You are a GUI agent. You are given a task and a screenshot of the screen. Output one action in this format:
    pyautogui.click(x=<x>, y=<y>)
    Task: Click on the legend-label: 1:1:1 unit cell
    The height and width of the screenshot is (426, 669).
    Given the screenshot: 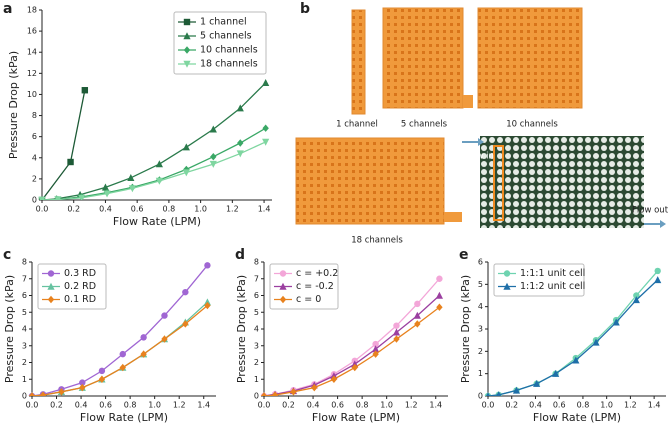 What is the action you would take?
    pyautogui.click(x=552, y=273)
    